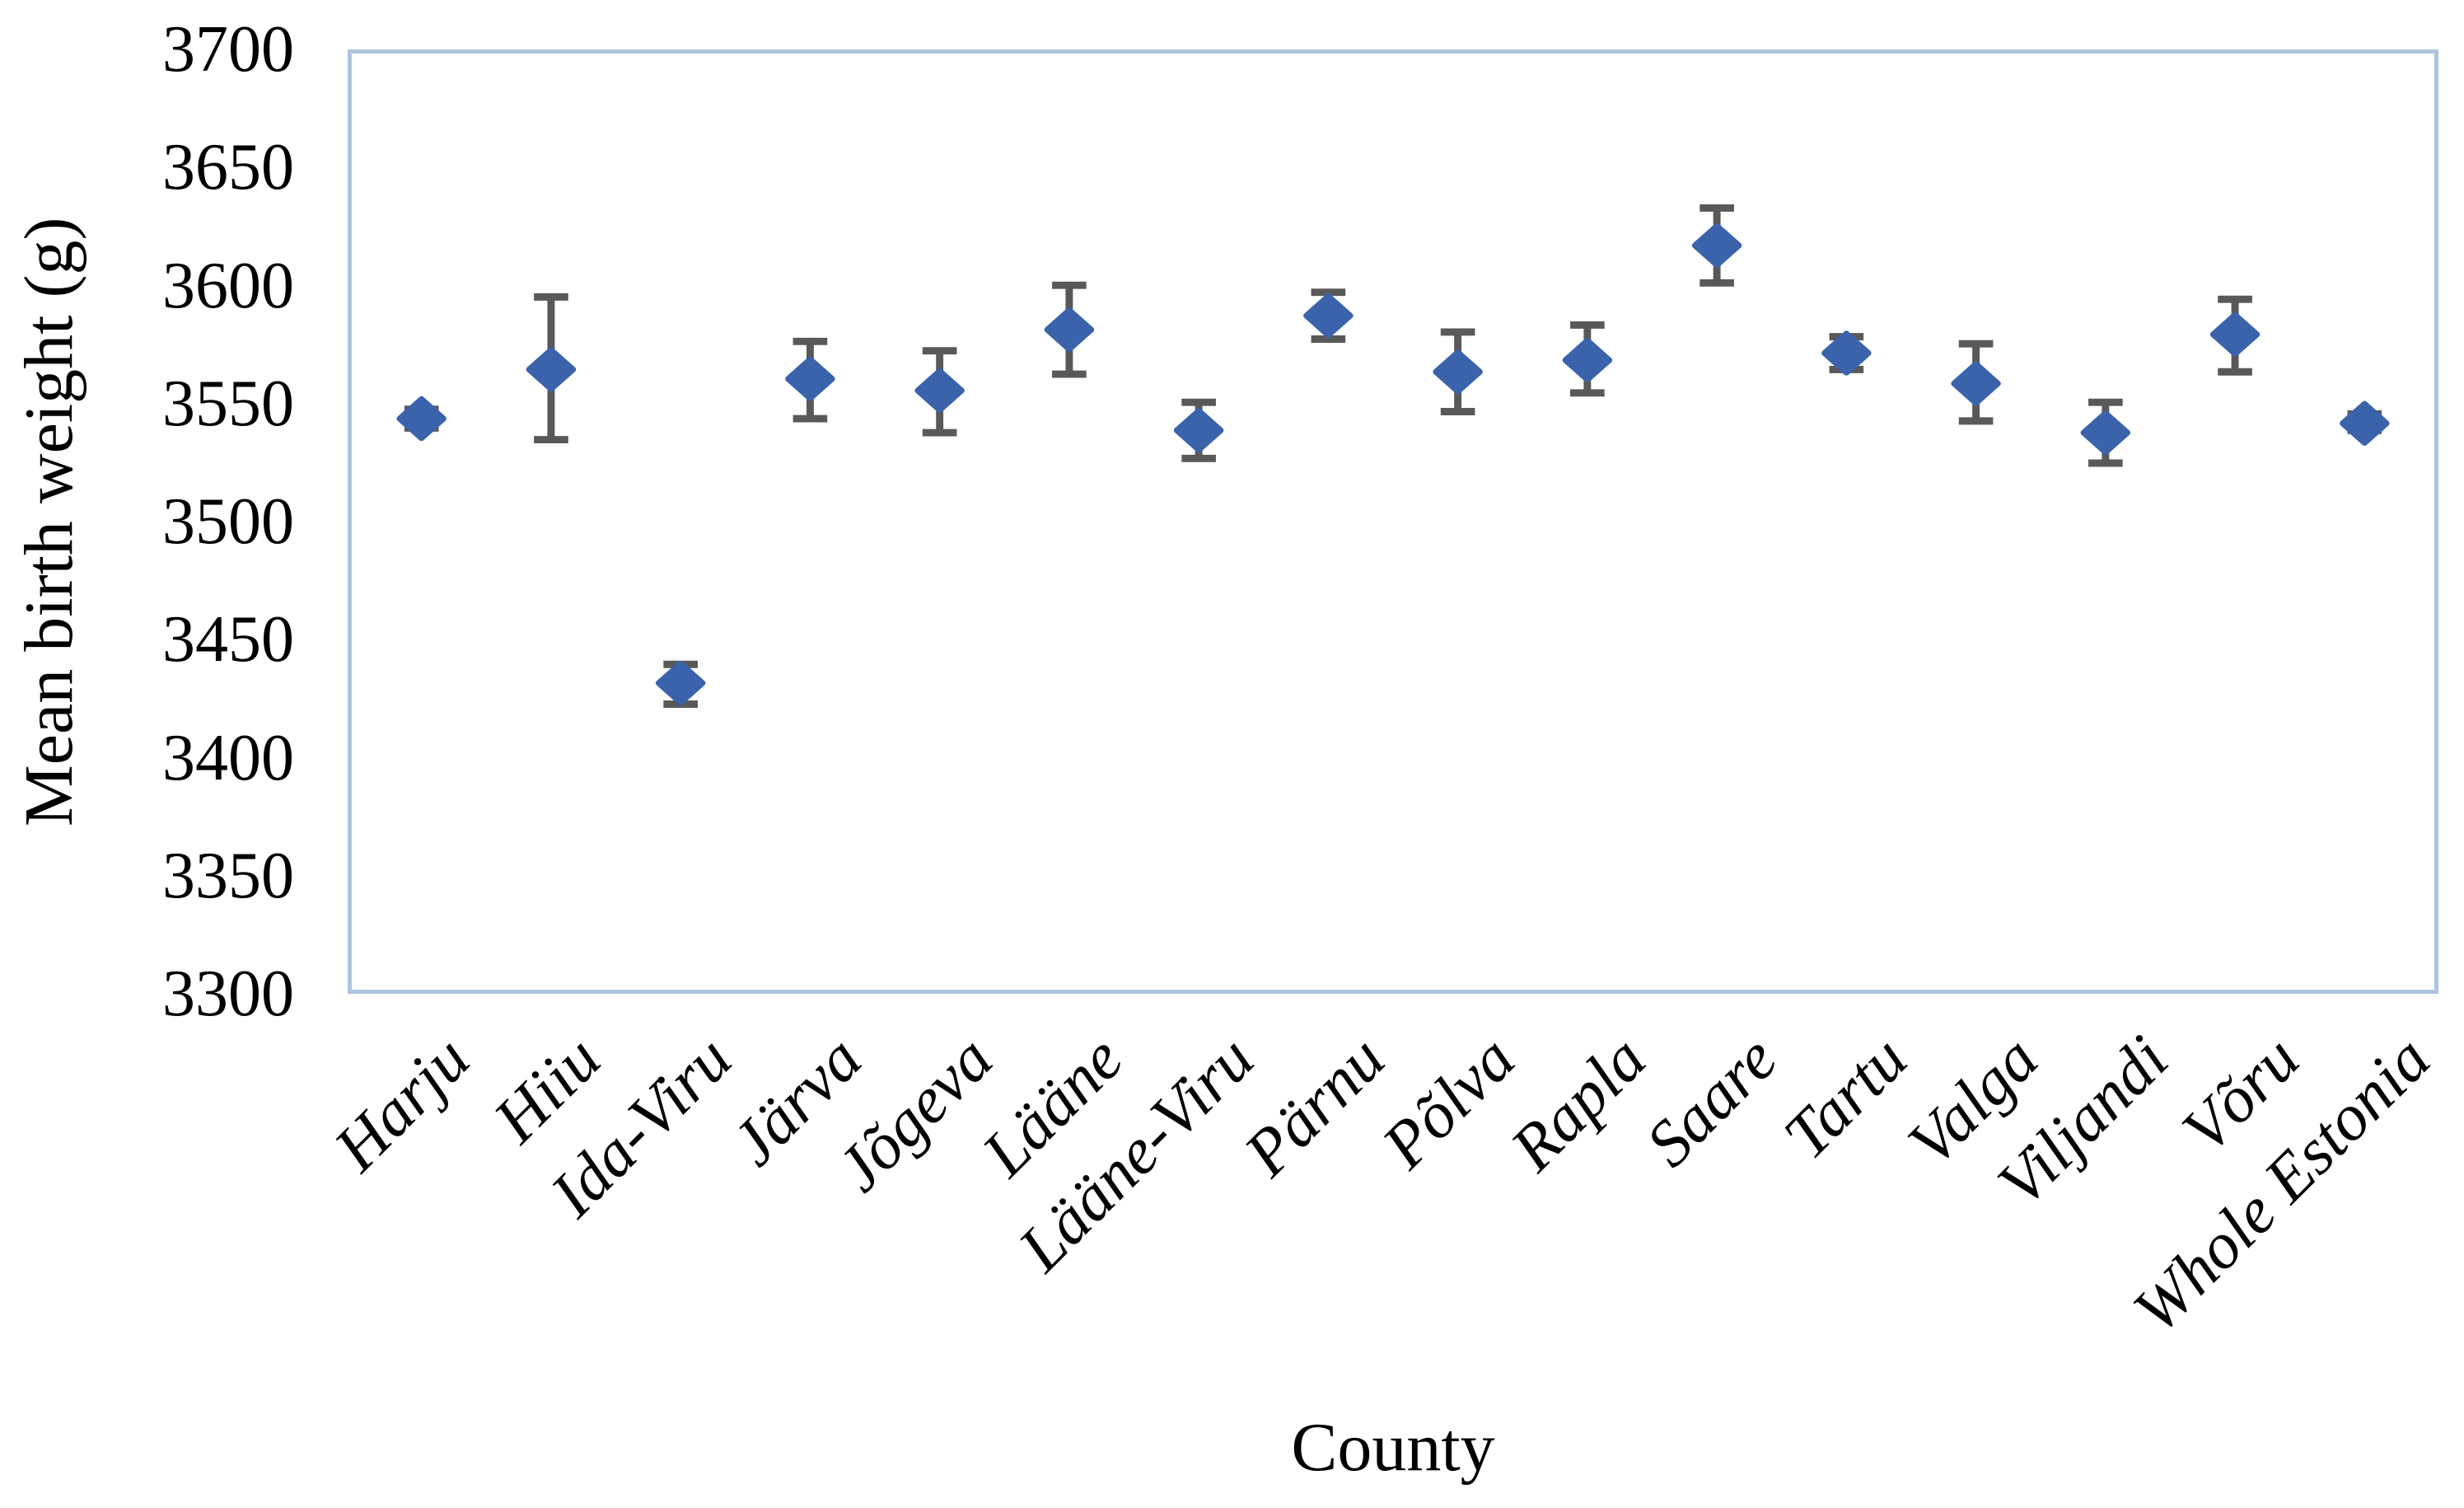  I want to click on y-tick-label: 3500, so click(228, 521).